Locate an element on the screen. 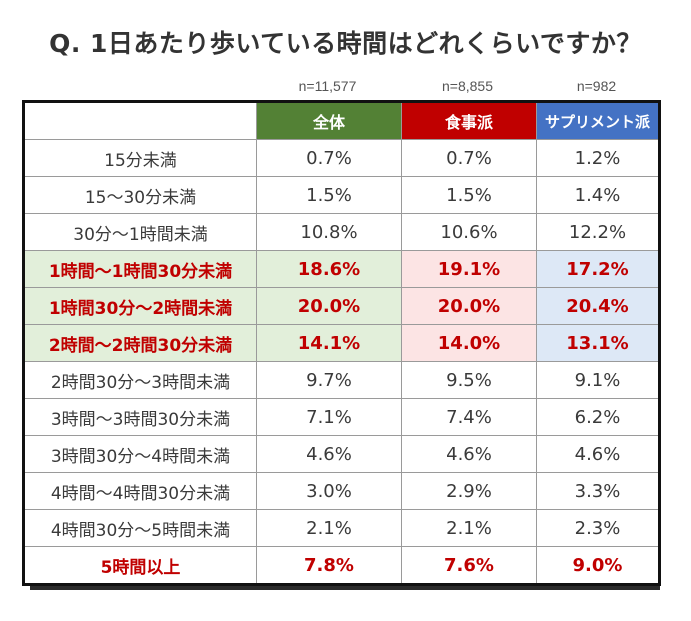 The width and height of the screenshot is (691, 621). value-all: 7.1% is located at coordinates (329, 417).